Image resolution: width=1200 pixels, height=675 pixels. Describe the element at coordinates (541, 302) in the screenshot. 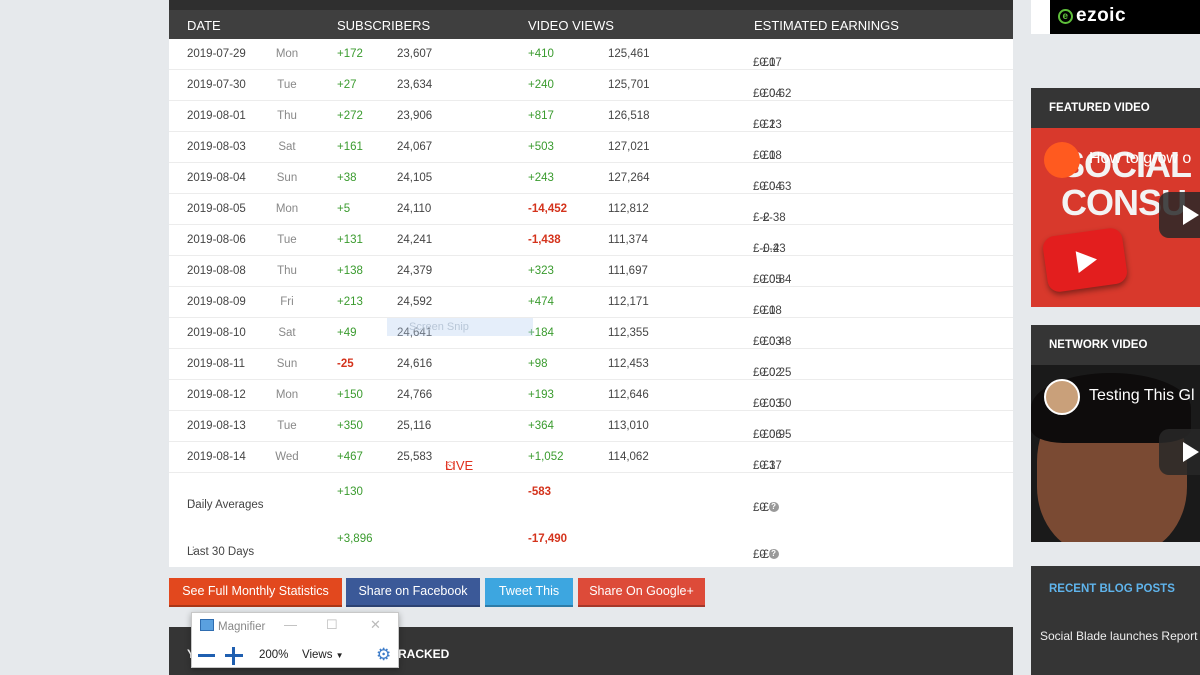

I see `row-view-change: +474` at that location.